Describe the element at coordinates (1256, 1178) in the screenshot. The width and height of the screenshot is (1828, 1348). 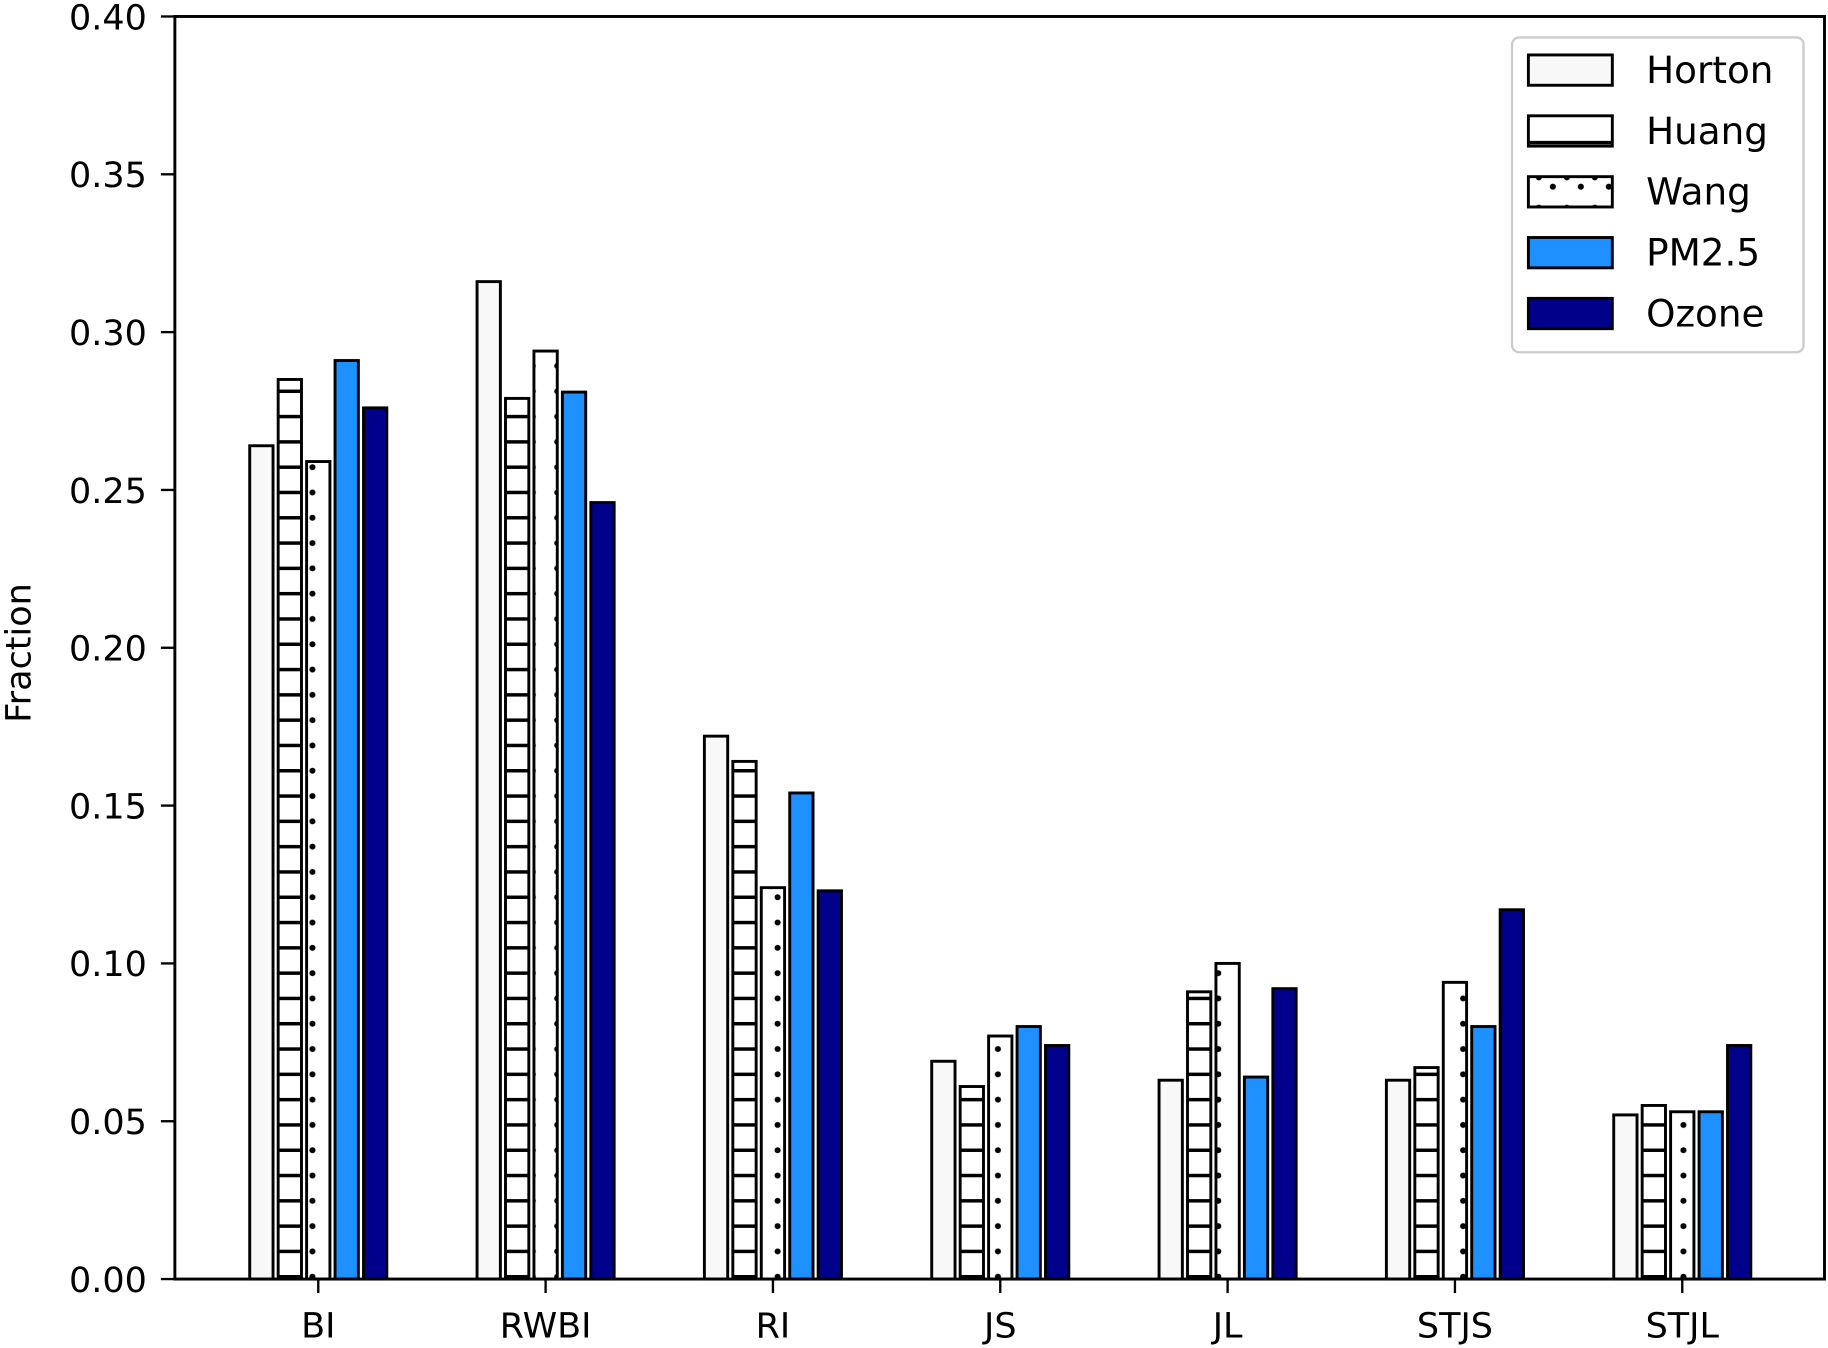
I see `bar-pm25-jl` at that location.